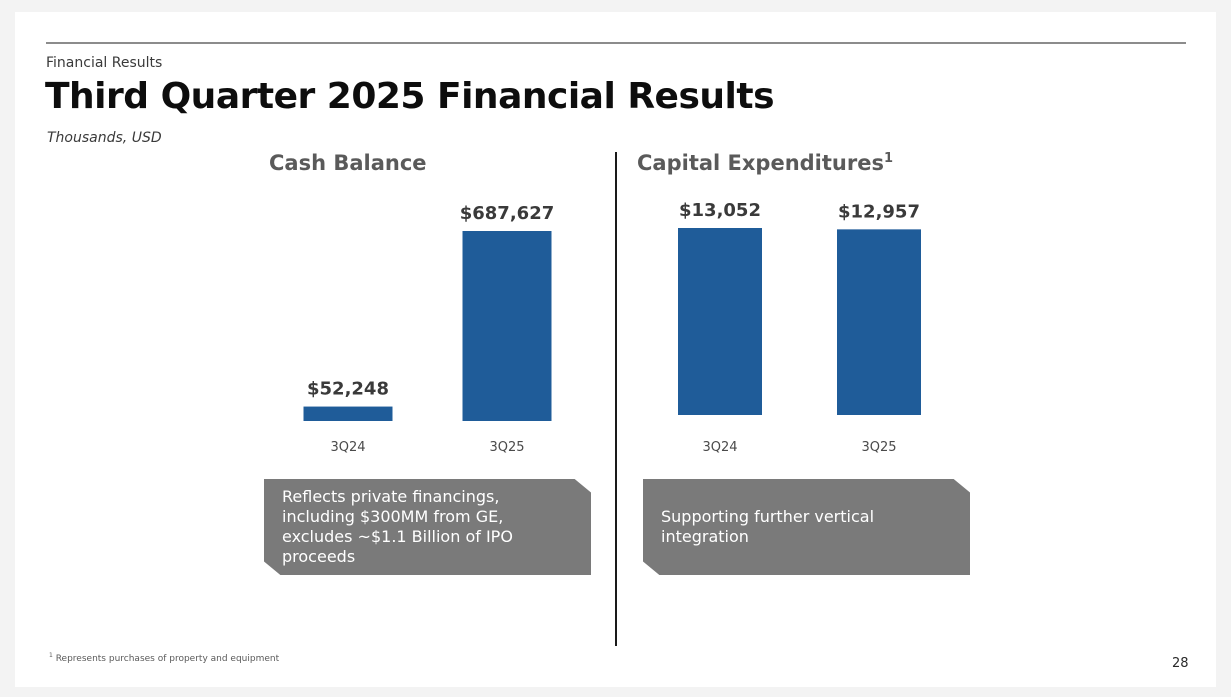  Describe the element at coordinates (348, 389) in the screenshot. I see `cash-value-label-3q24: $52,248` at that location.